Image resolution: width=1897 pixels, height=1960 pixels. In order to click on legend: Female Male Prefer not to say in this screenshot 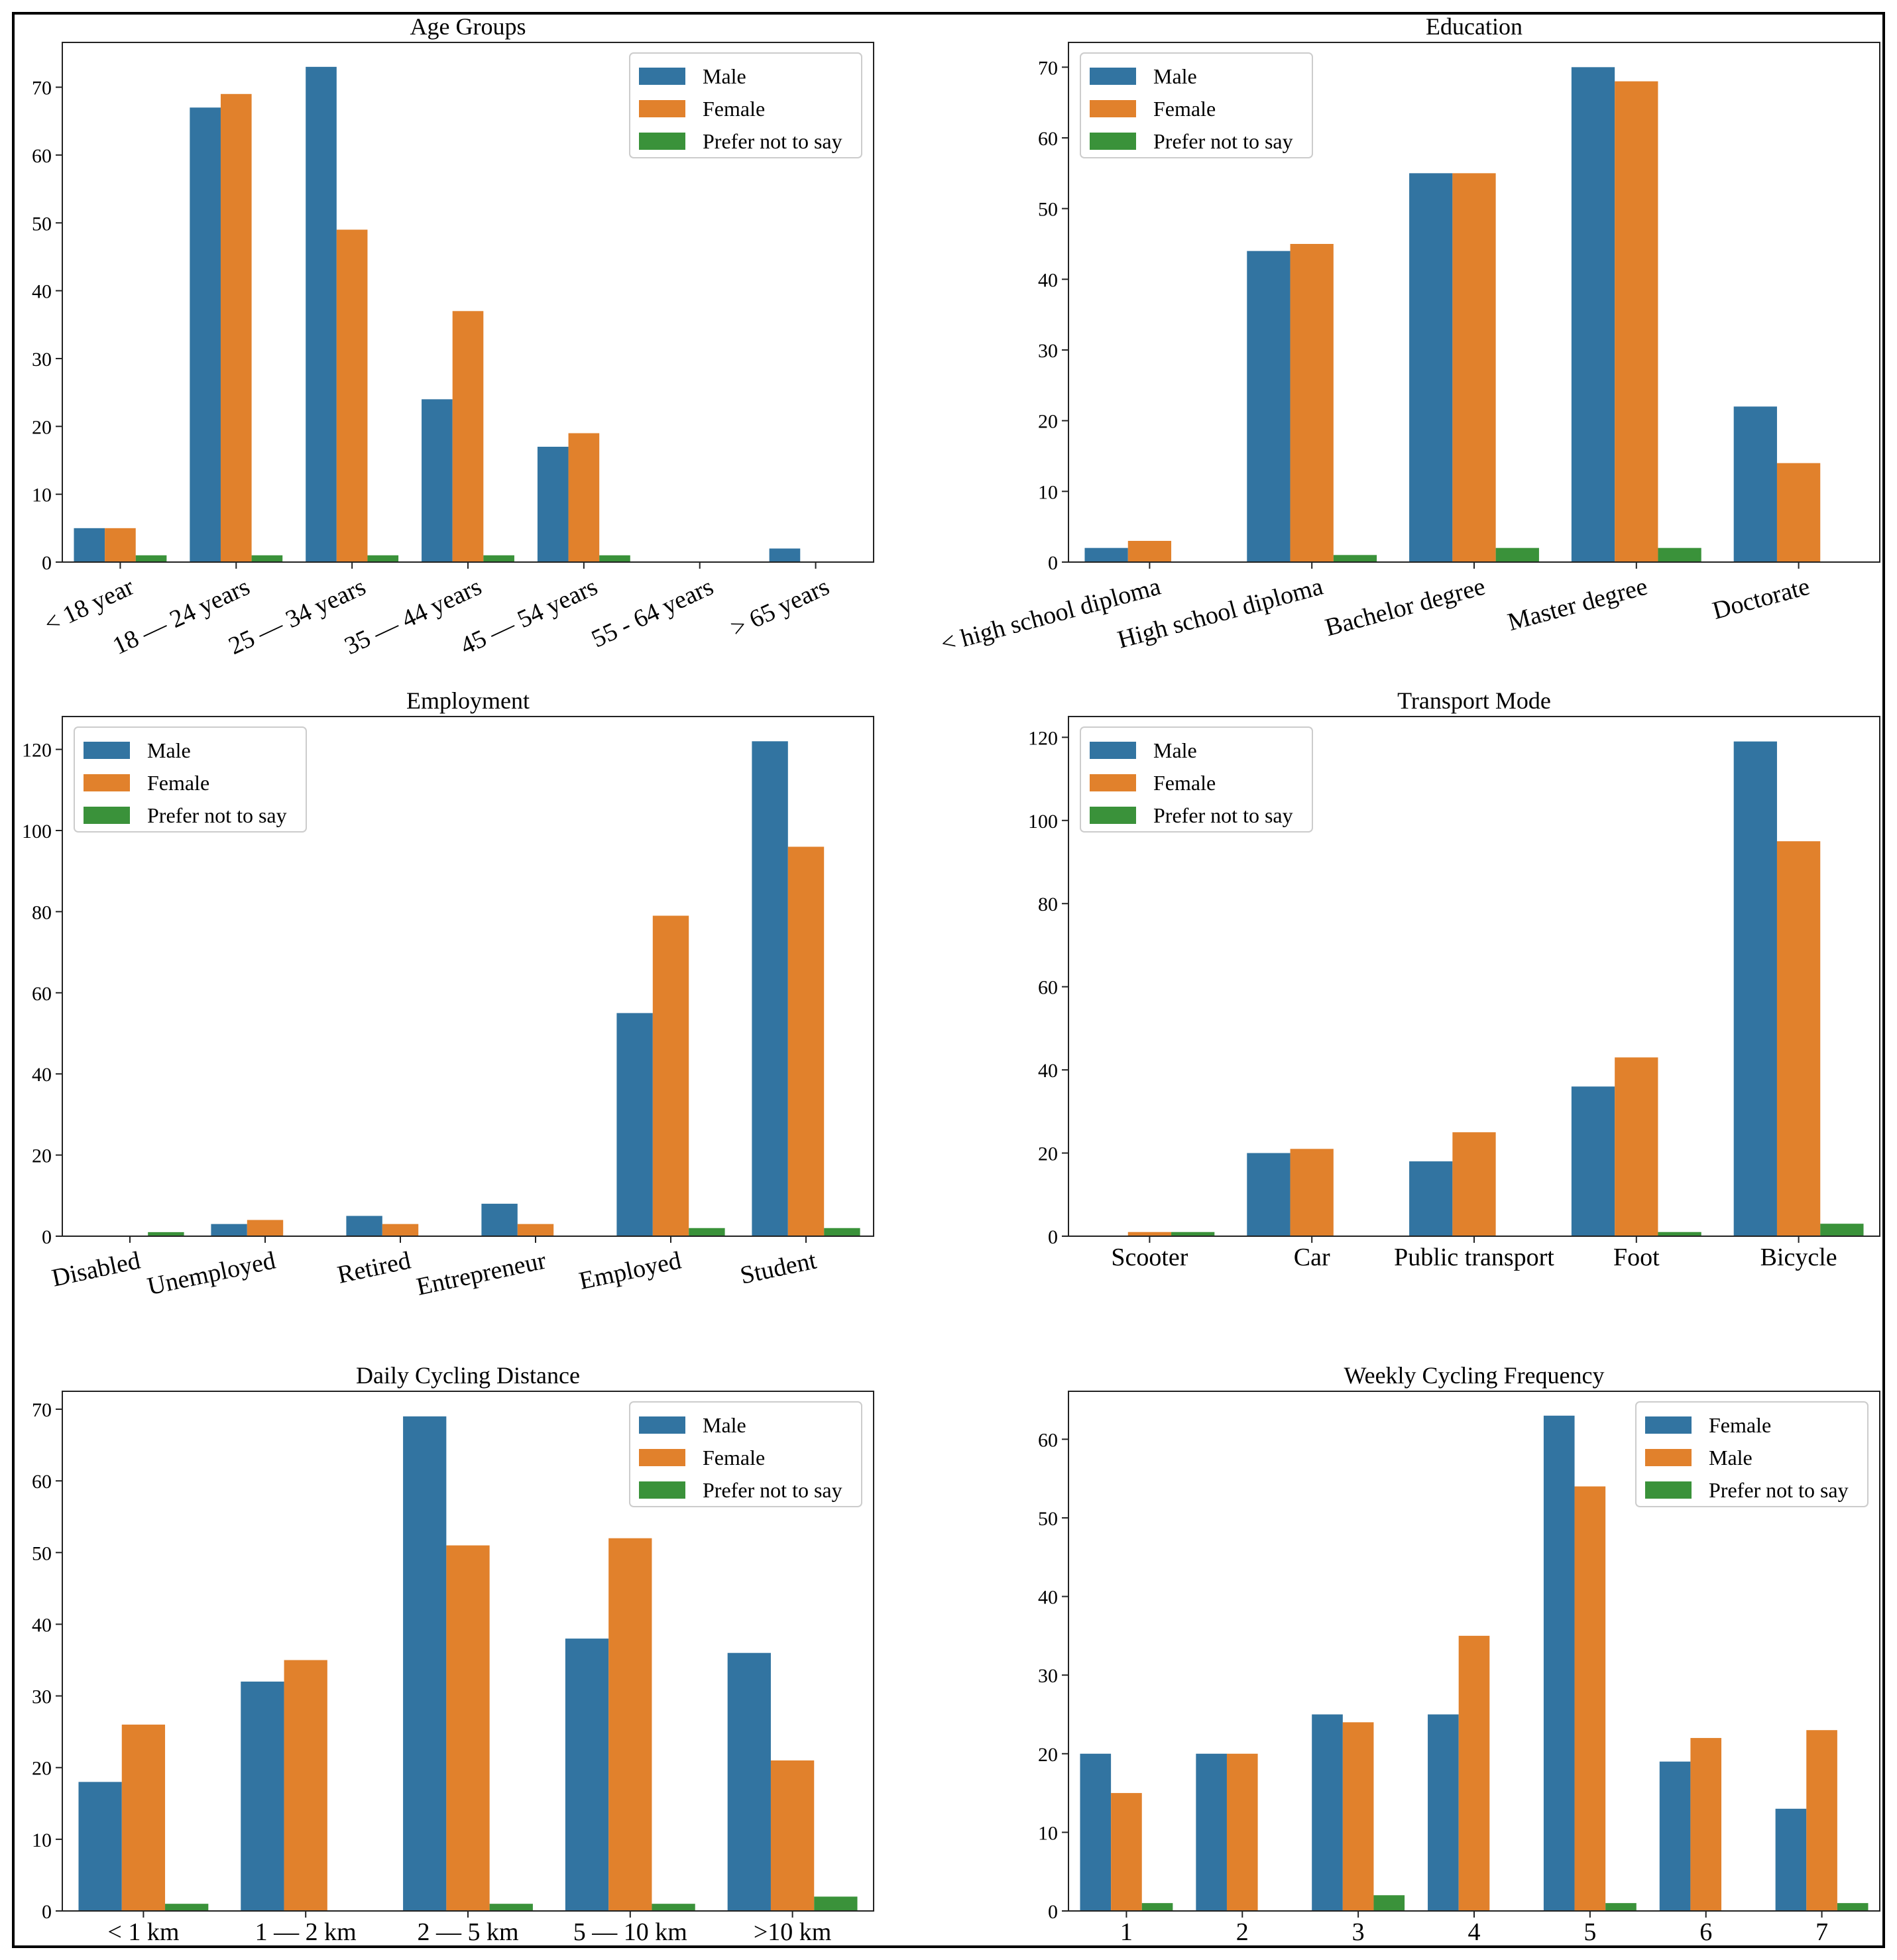, I will do `click(1751, 1454)`.